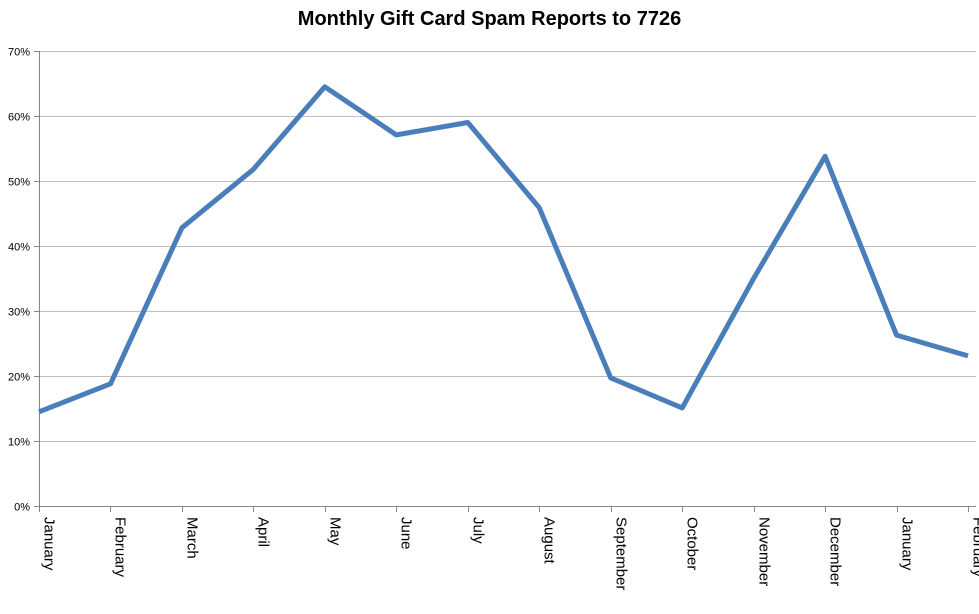 The image size is (979, 614). I want to click on x-tick-label: November, so click(764, 551).